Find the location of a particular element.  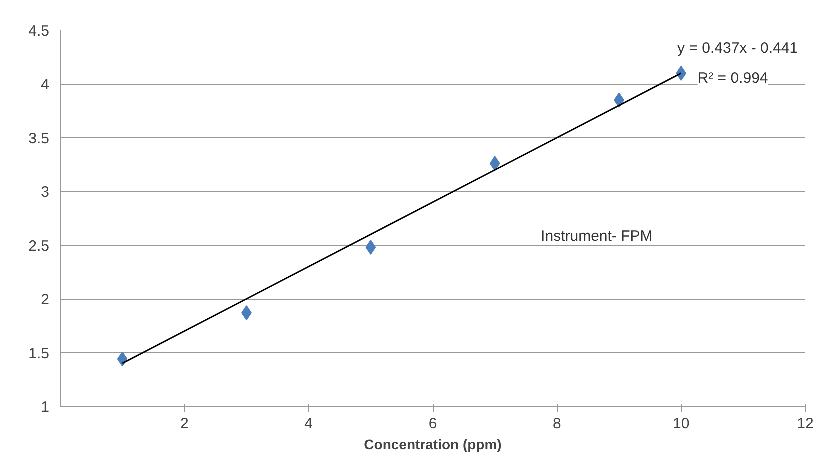

y-tick-label: 1 is located at coordinates (45, 407).